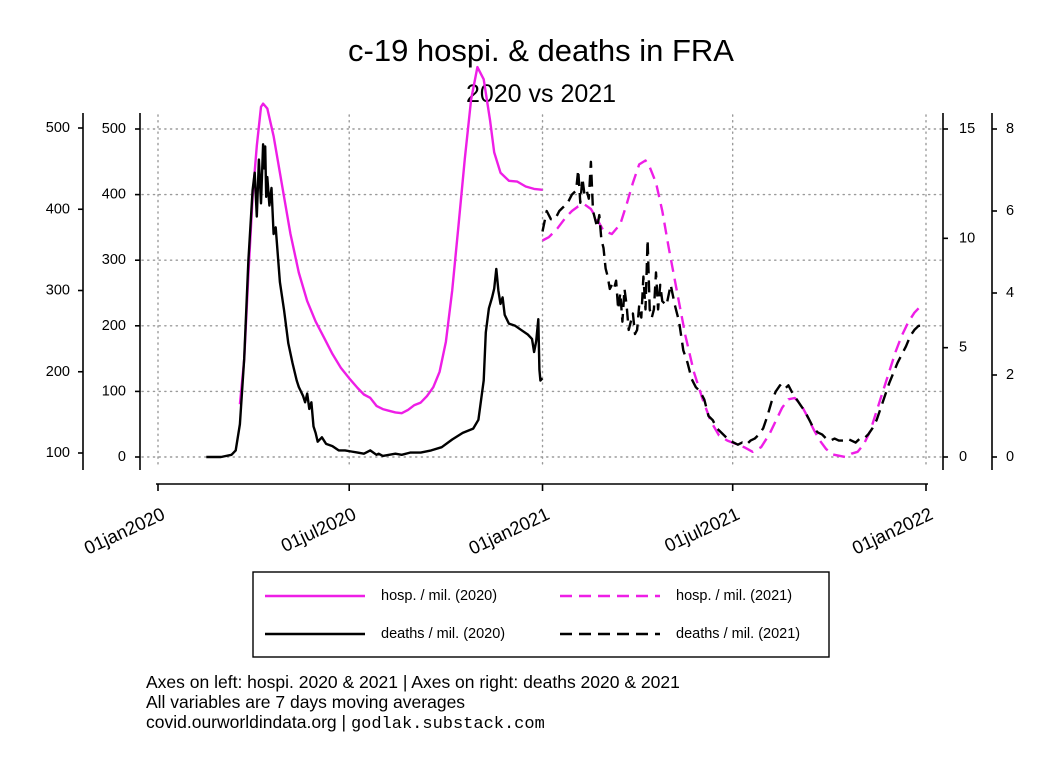 This screenshot has height=768, width=1056. I want to click on legend-label-4: deaths / mil. (2021), so click(738, 634).